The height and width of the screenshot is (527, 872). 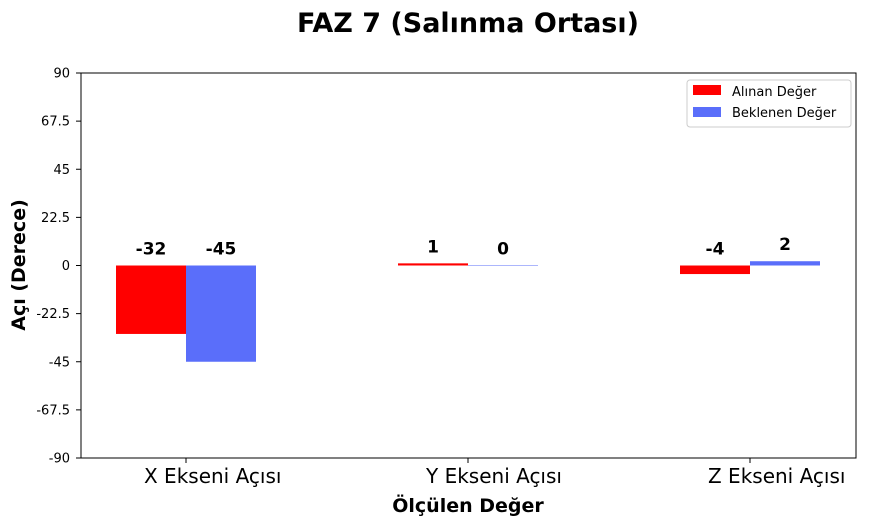 What do you see at coordinates (58, 267) in the screenshot?
I see `y-axis: 90 67.5 45 22.5 0 -22.5 -45 -67.5 -90` at bounding box center [58, 267].